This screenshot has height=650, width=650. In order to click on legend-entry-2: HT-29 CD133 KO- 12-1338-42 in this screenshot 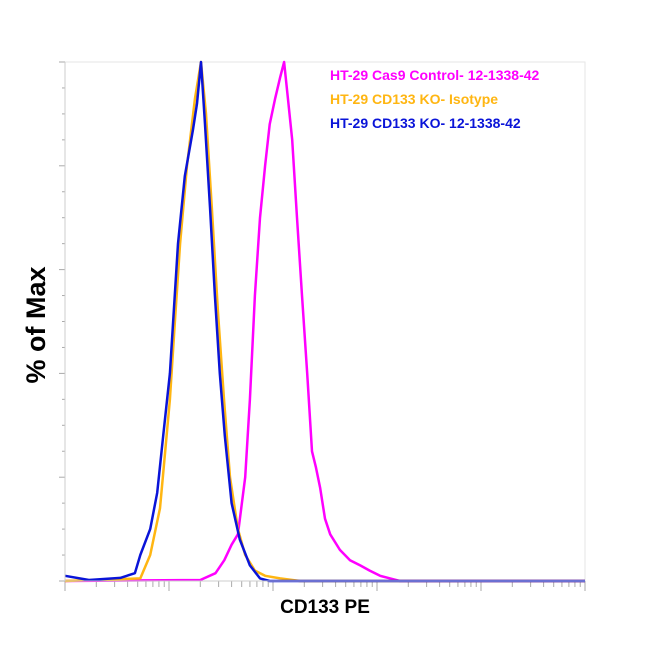, I will do `click(425, 123)`.